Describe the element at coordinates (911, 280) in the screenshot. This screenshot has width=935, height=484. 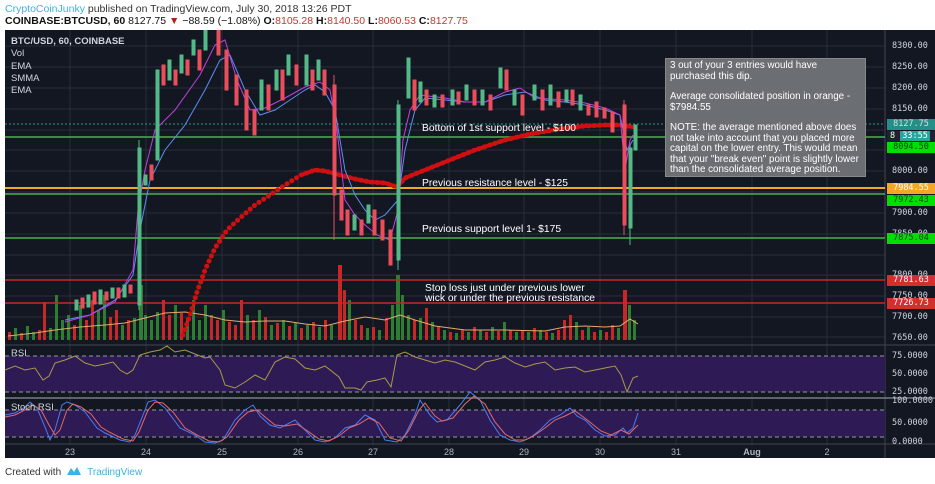
I see `level-tag-red-1: 7781.63` at that location.